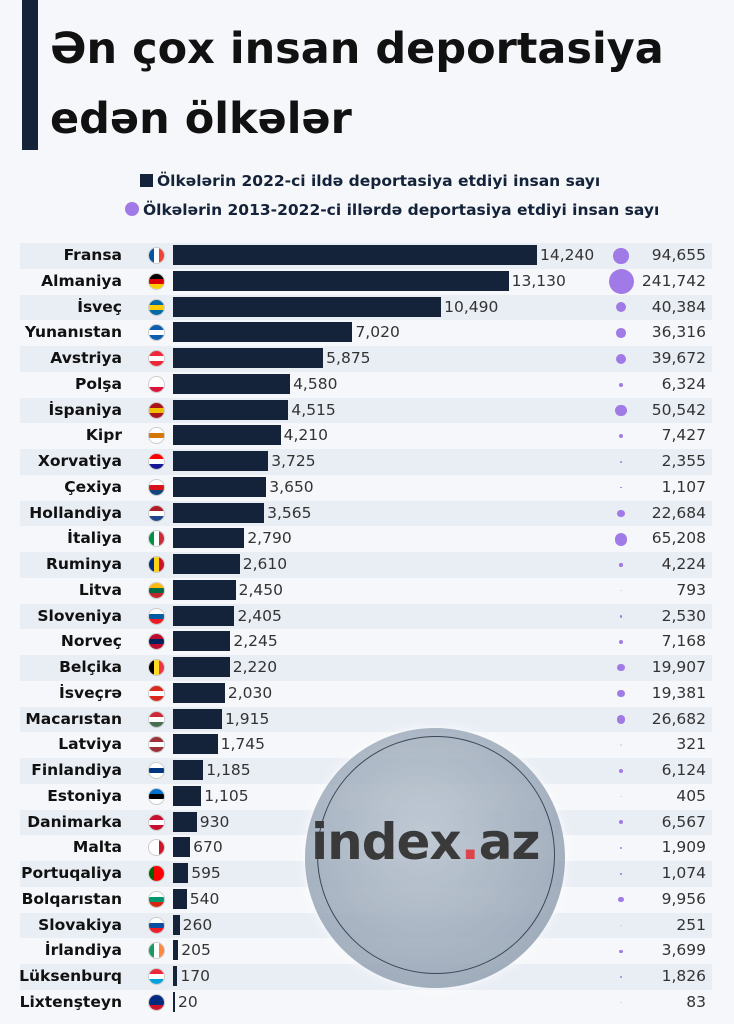 This screenshot has width=734, height=1024. Describe the element at coordinates (269, 538) in the screenshot. I see `bar-value-label: 2,790` at that location.